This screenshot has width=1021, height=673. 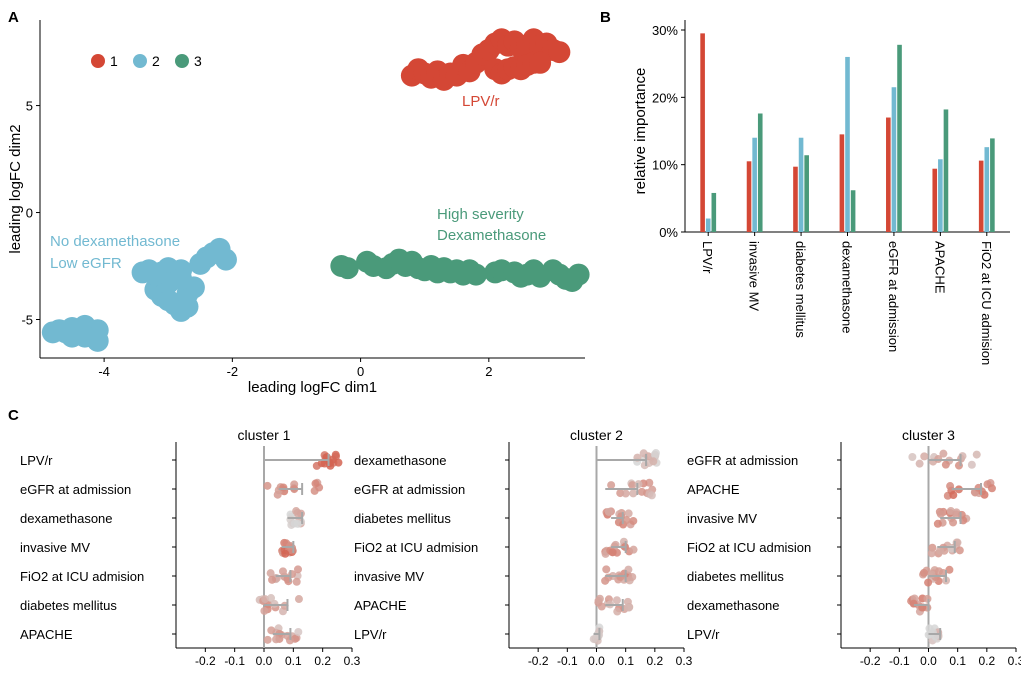 What do you see at coordinates (596, 435) in the screenshot?
I see `c-facet-title: cluster 2` at bounding box center [596, 435].